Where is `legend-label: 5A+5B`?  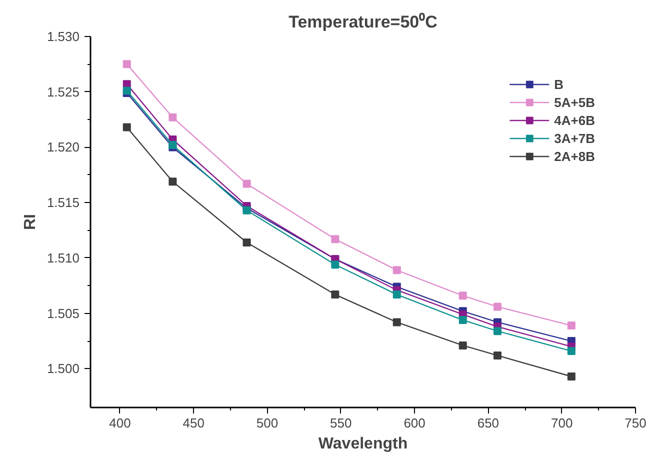
legend-label: 5A+5B is located at coordinates (574, 102).